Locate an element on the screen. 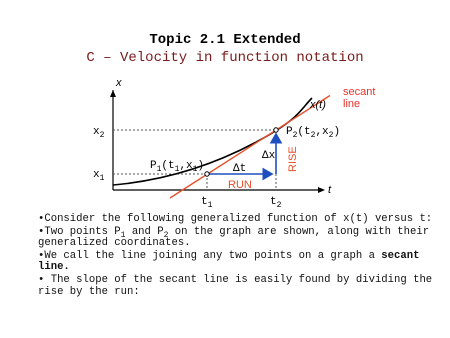 This screenshot has height=338, width=450. curve-label: x(t) is located at coordinates (317, 105).